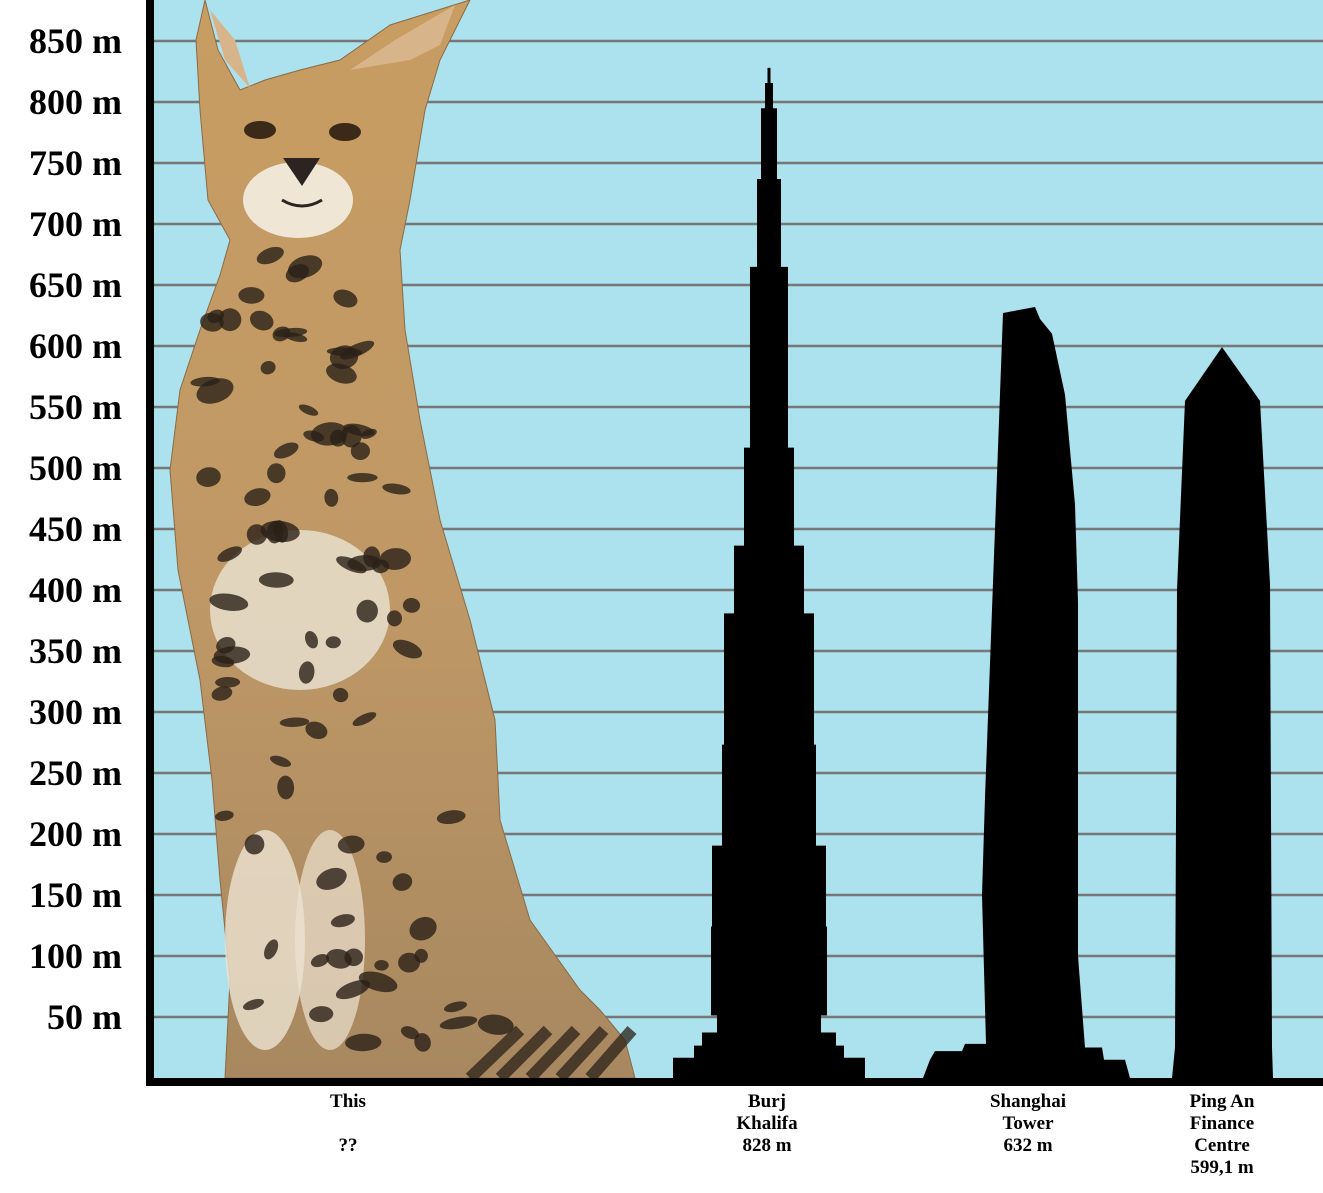  I want to click on y-tick-label: 100 m, so click(75, 956).